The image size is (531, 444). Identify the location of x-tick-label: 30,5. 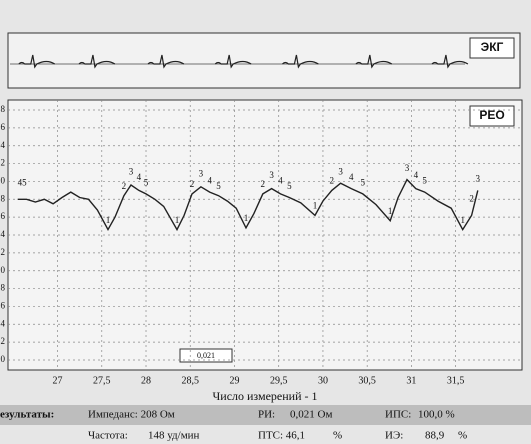
(367, 380).